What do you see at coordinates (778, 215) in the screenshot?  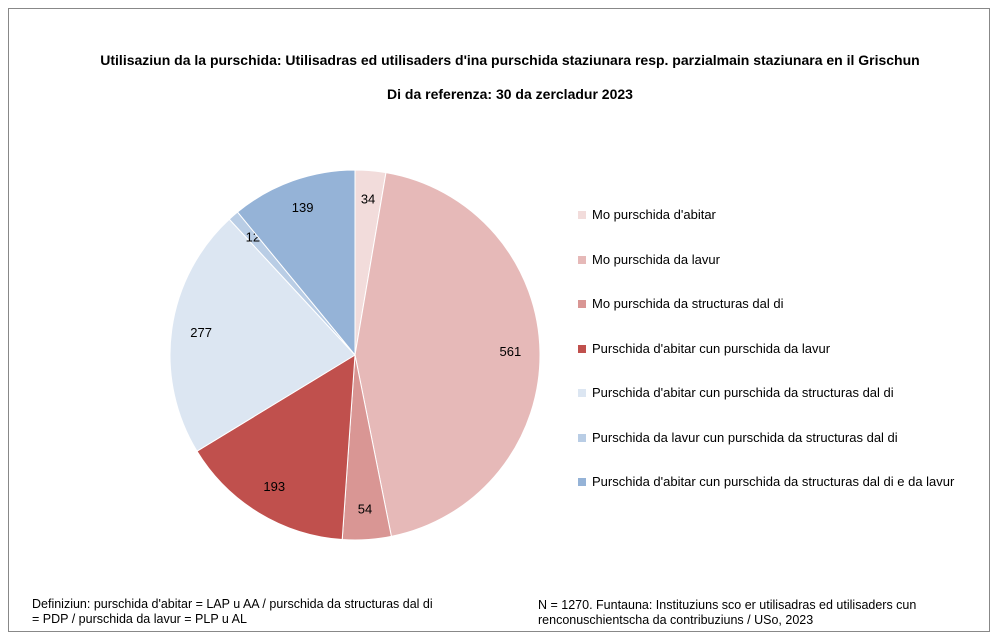 I see `legend-item: Mo purschida d'abitar` at bounding box center [778, 215].